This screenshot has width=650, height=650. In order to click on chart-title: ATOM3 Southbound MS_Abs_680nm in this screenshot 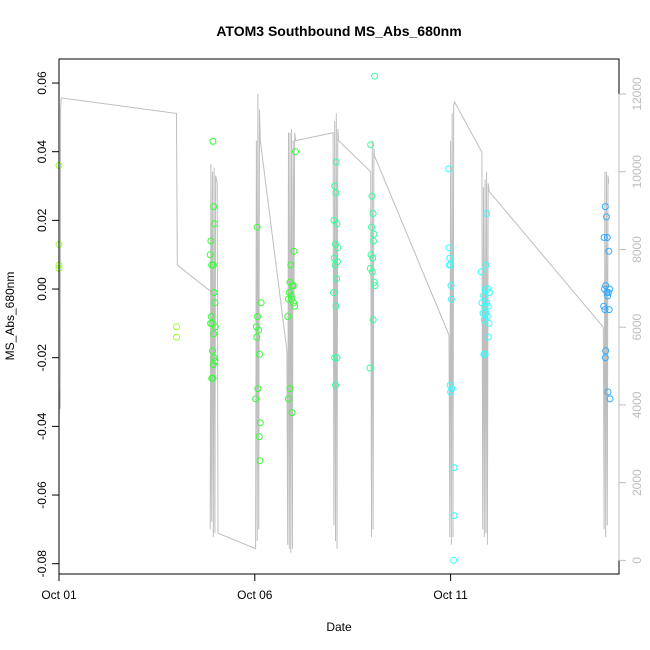, I will do `click(338, 31)`.